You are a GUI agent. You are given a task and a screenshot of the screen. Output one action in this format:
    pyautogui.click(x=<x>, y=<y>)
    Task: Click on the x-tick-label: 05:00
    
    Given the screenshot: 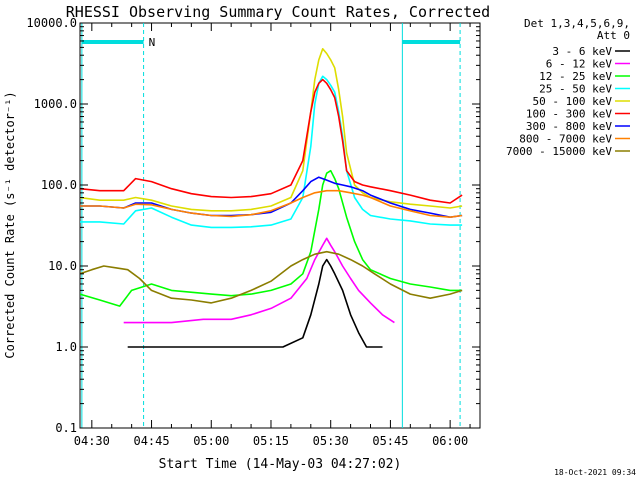 What is the action you would take?
    pyautogui.click(x=211, y=441)
    